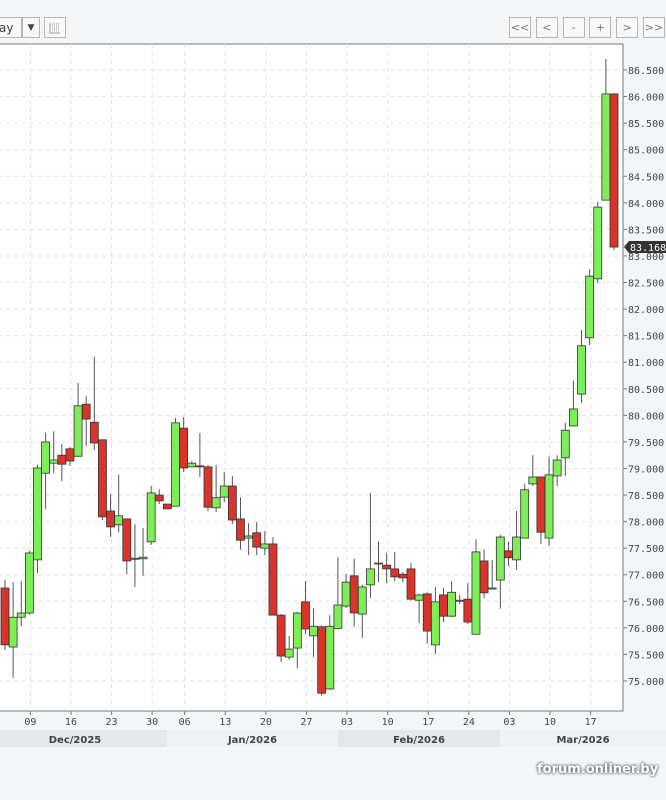 The height and width of the screenshot is (800, 666). I want to click on y-tick-label: 83.000, so click(646, 257).